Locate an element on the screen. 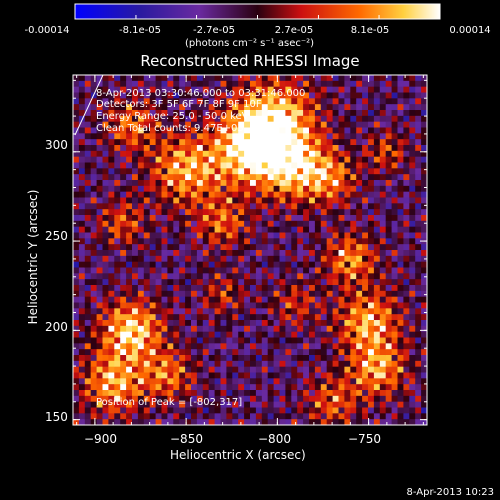  y-tick-label-250: 250 is located at coordinates (56, 236).